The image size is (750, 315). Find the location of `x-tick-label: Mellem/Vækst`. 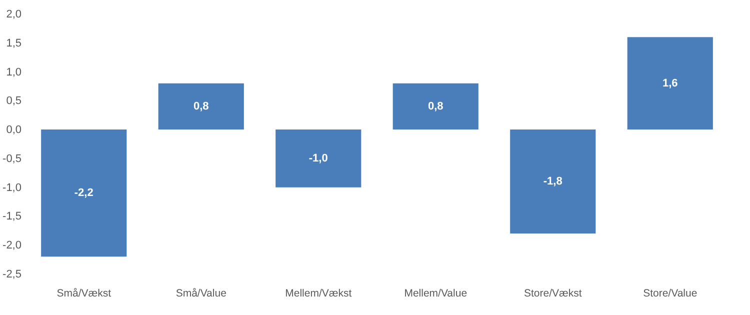

x-tick-label: Mellem/Vækst is located at coordinates (318, 294).